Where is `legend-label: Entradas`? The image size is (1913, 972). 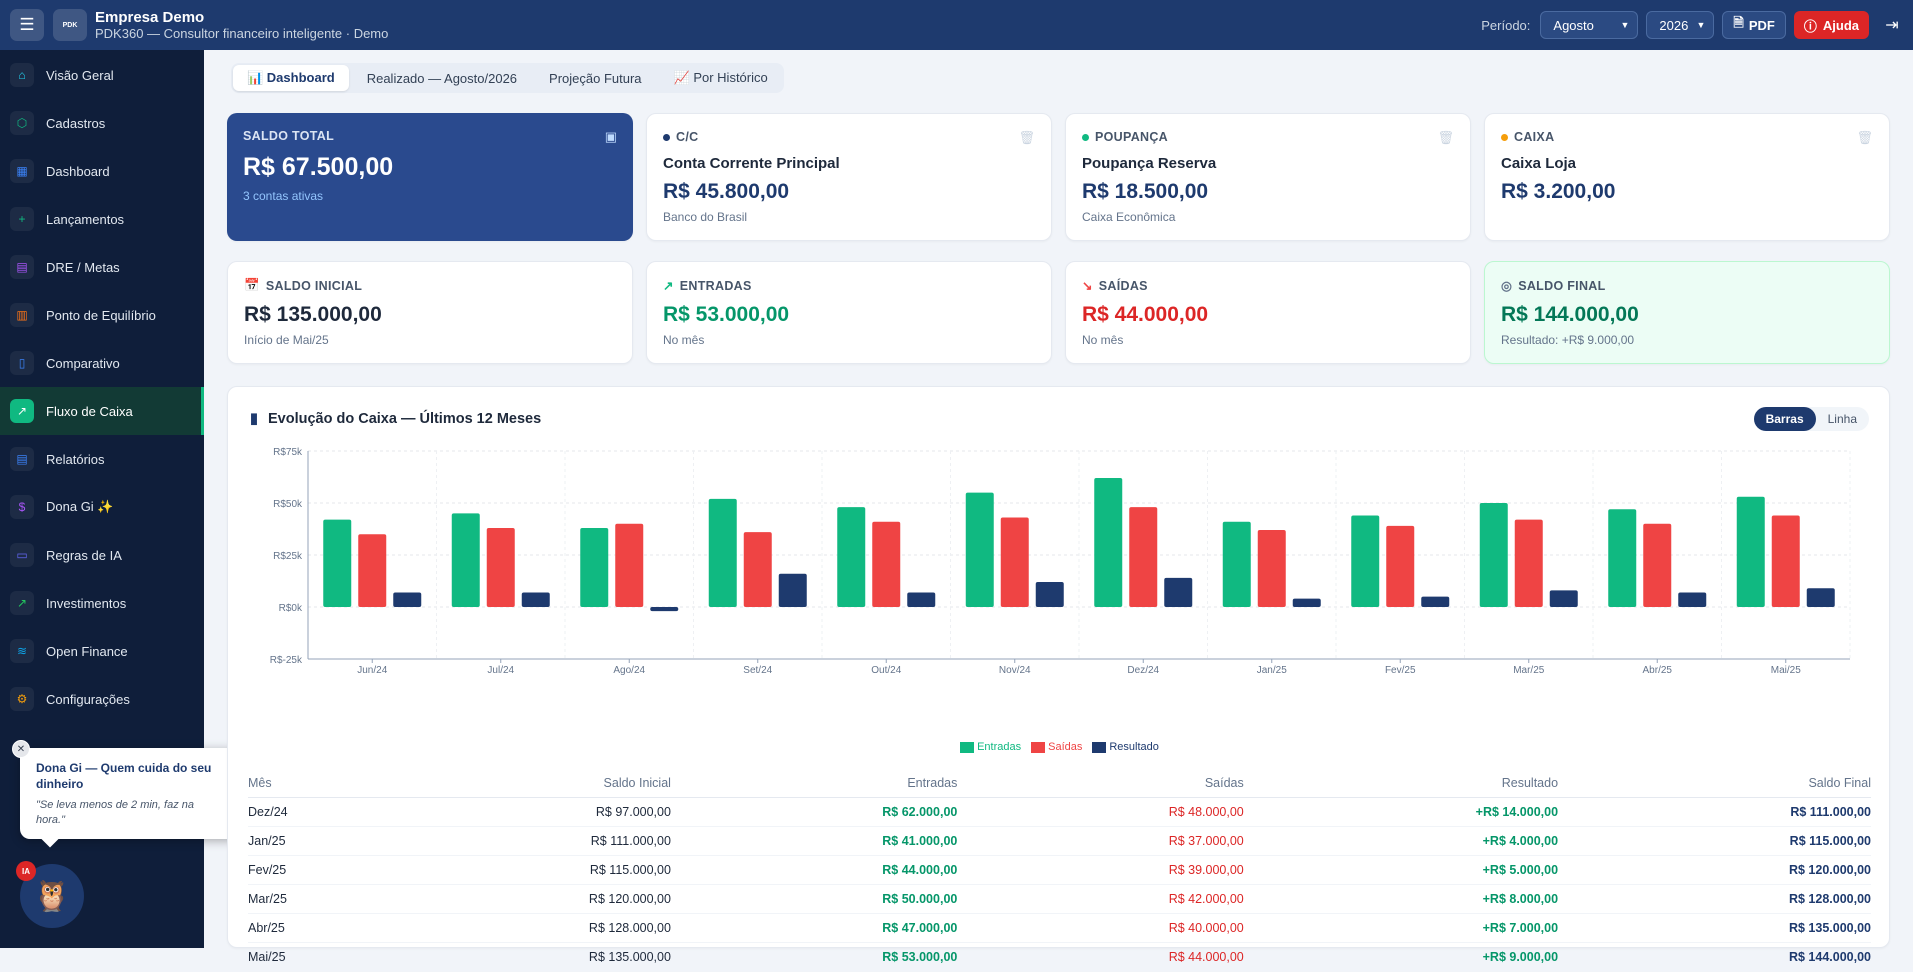 legend-label: Entradas is located at coordinates (999, 747).